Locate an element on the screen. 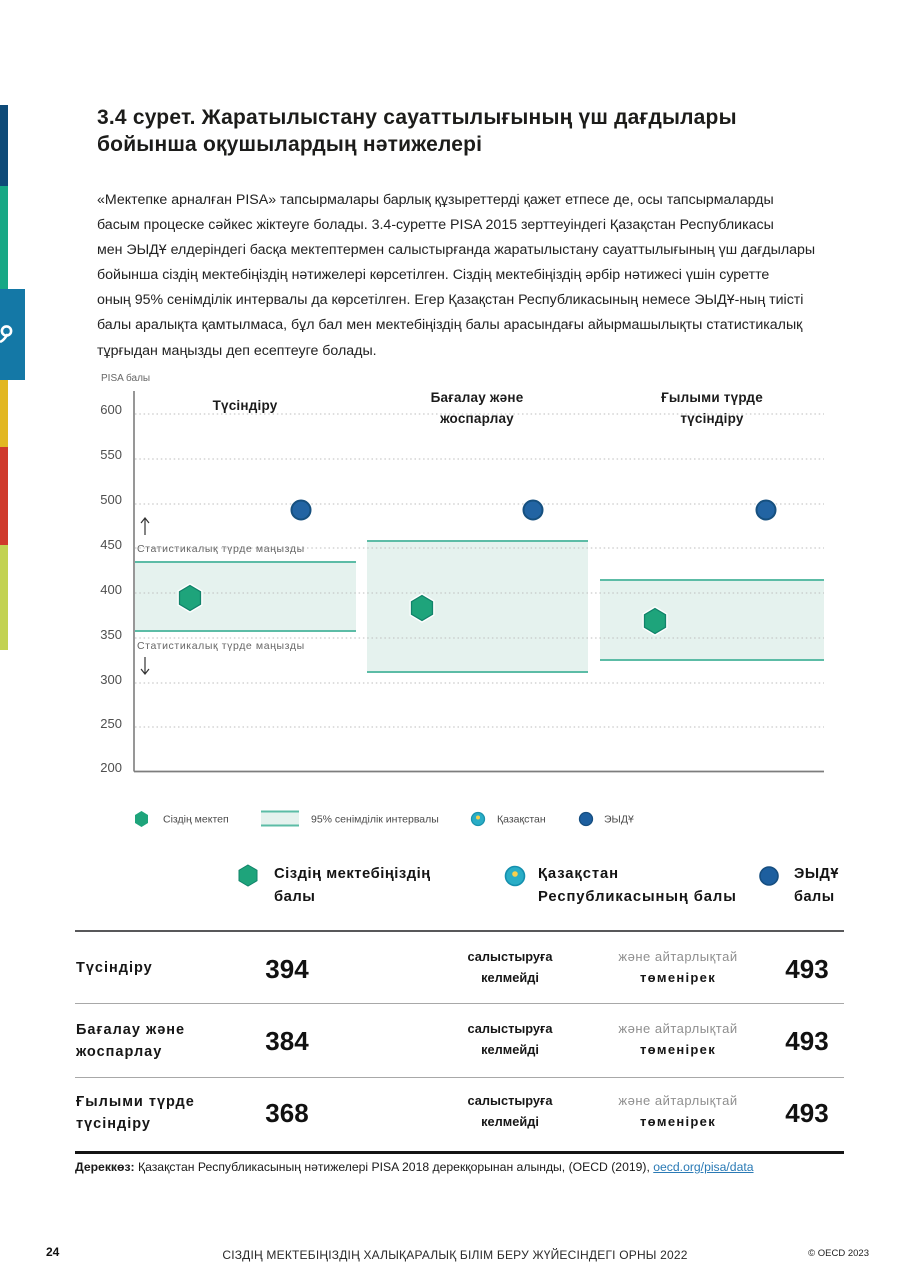  svg-text: Түсіндіру is located at coordinates (245, 405).